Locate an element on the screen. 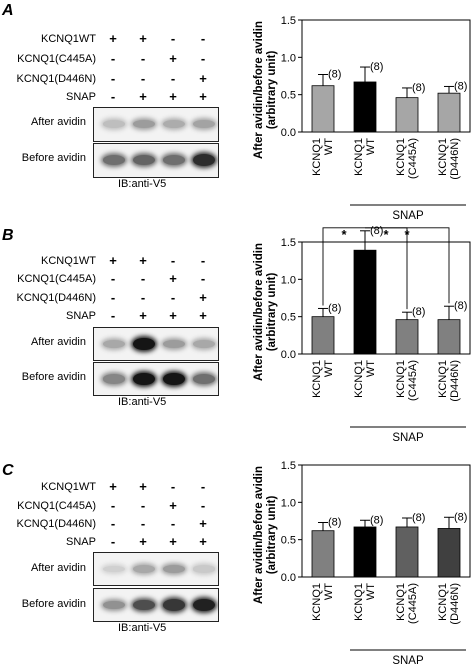  panel-letter-b: B is located at coordinates (8, 235).